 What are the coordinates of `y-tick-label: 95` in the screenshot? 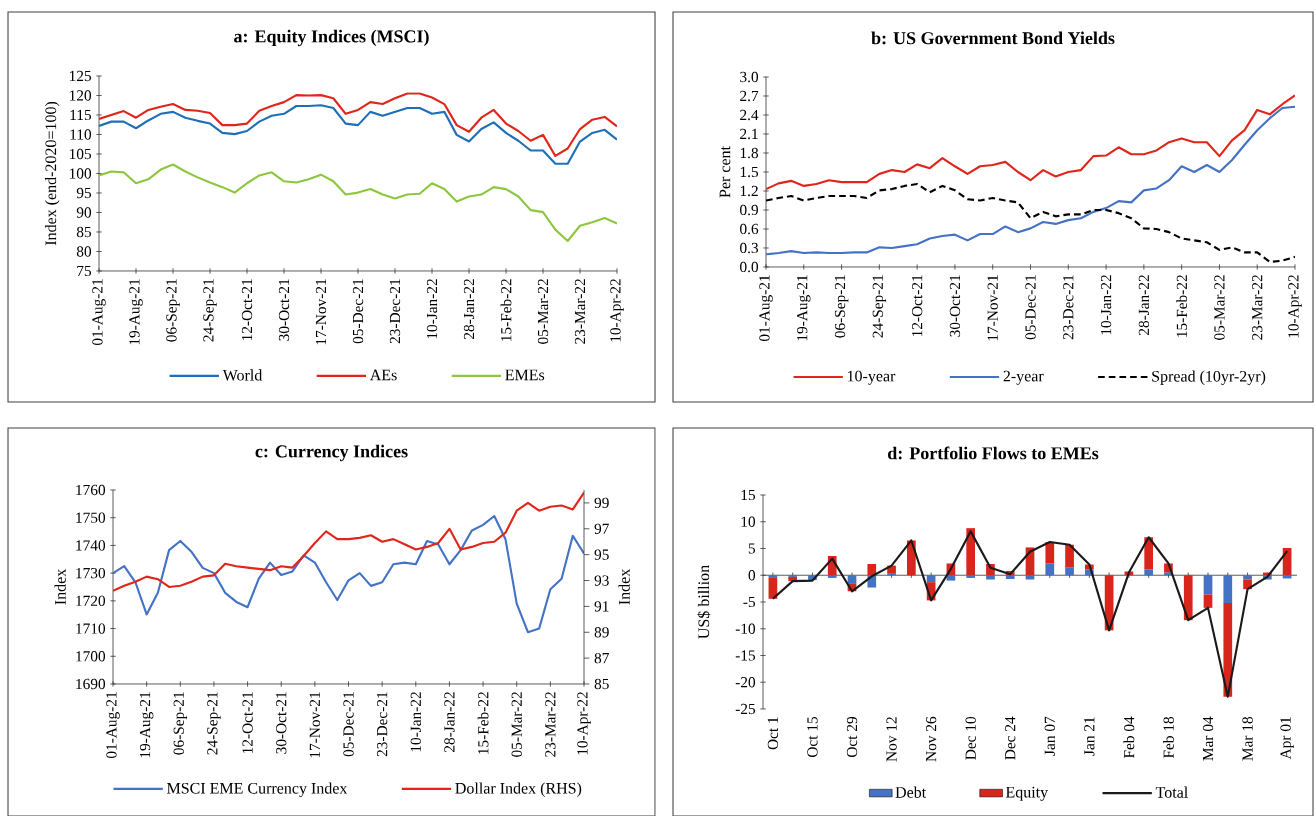 It's located at (84, 193).